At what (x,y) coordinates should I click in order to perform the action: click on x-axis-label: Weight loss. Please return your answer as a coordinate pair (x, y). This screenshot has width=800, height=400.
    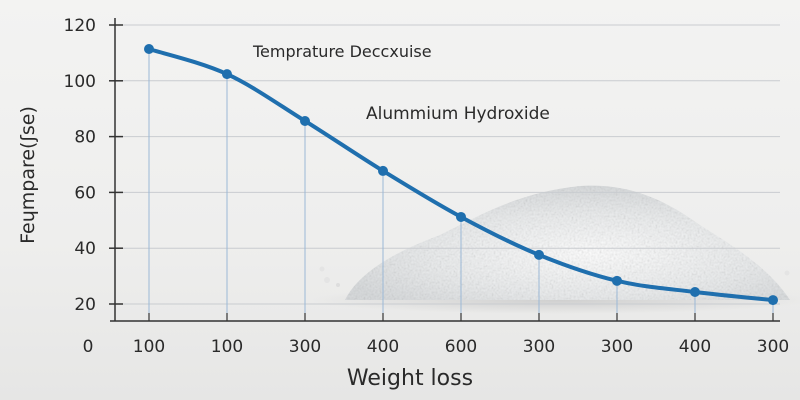
    Looking at the image, I should click on (410, 378).